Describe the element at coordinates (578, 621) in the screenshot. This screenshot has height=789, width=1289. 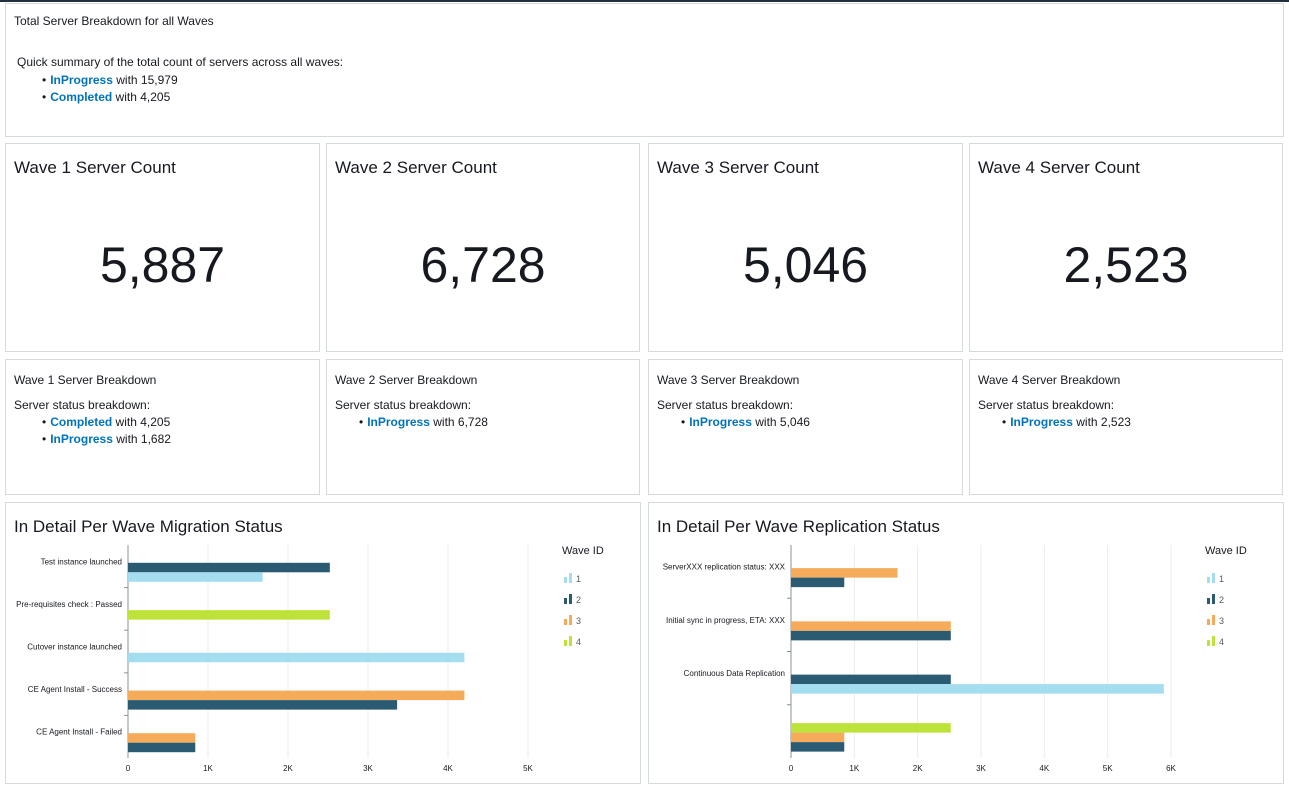
I see `legend-label: 3` at that location.